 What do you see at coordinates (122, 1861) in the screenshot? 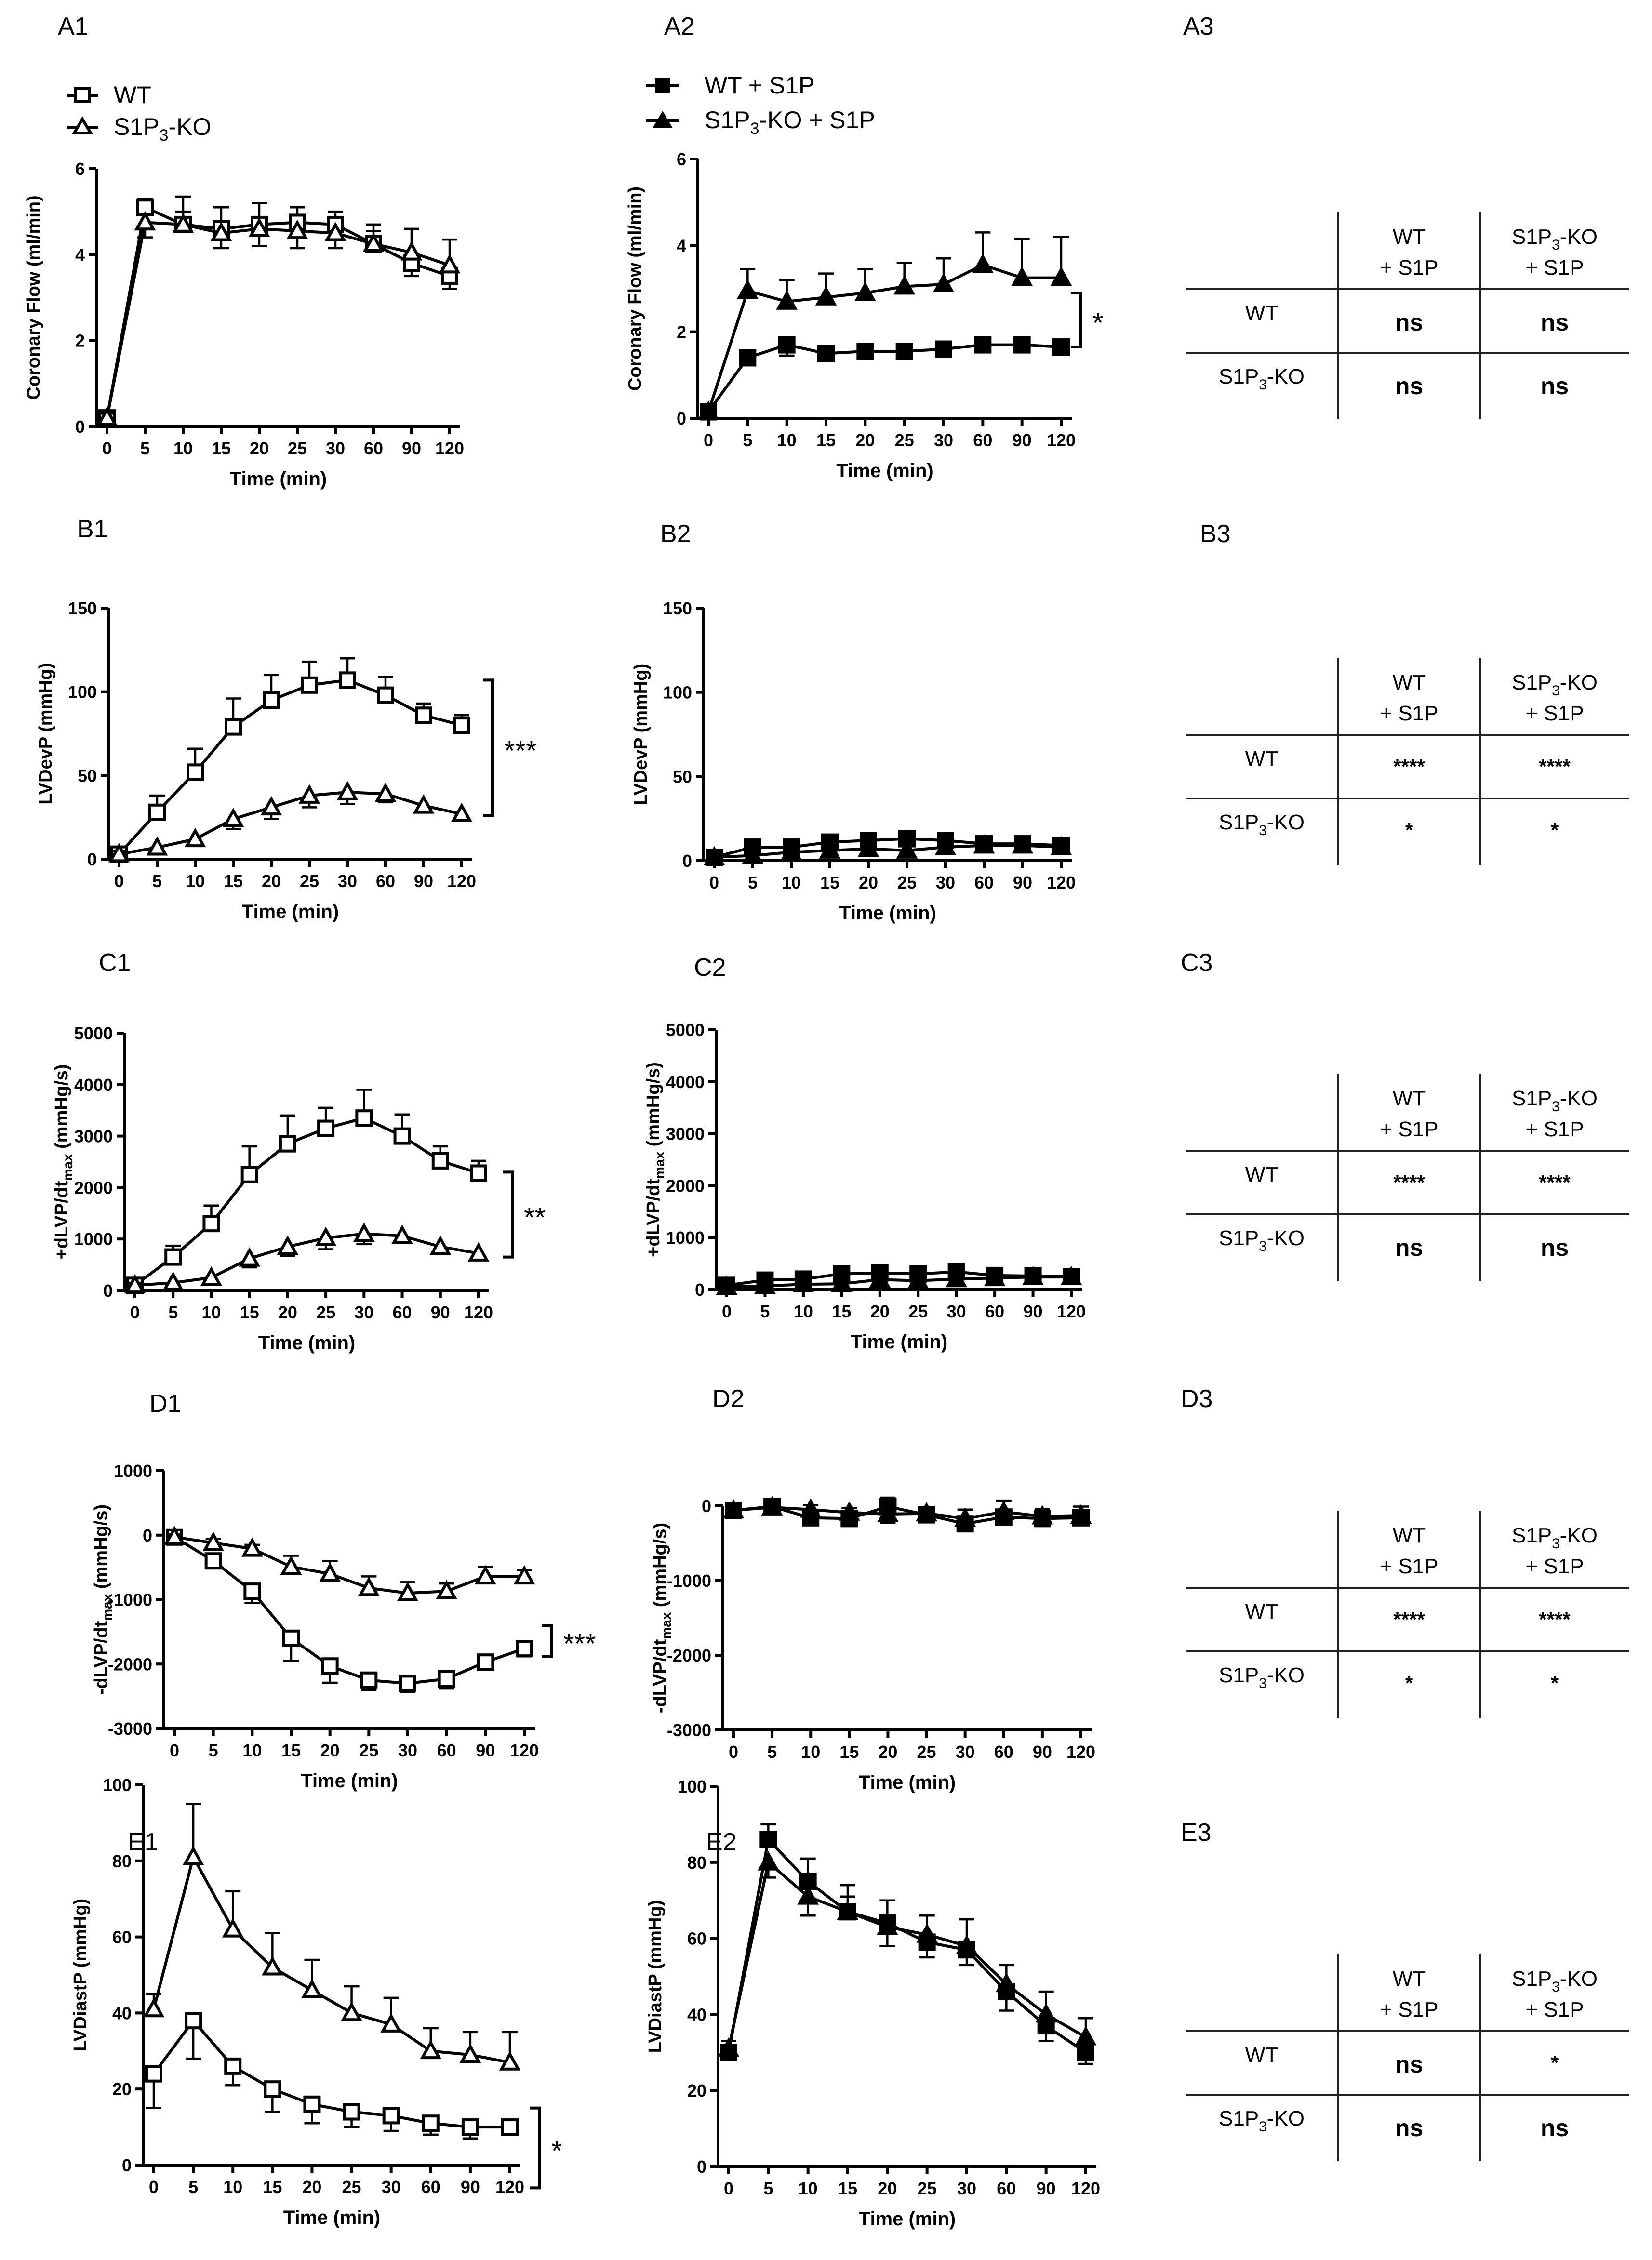
I see `y-tick-label: 80` at bounding box center [122, 1861].